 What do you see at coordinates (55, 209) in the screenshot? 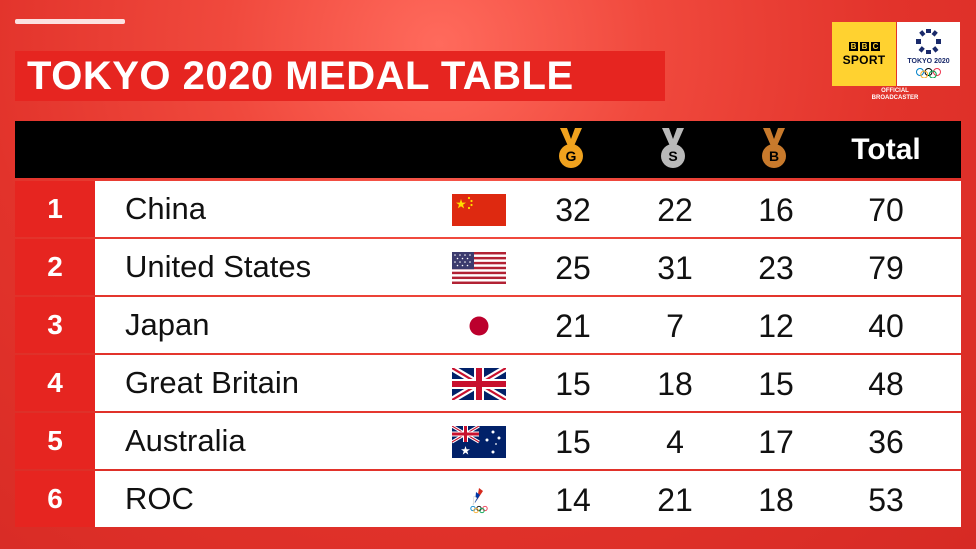
I see `rank-cell: 1` at bounding box center [55, 209].